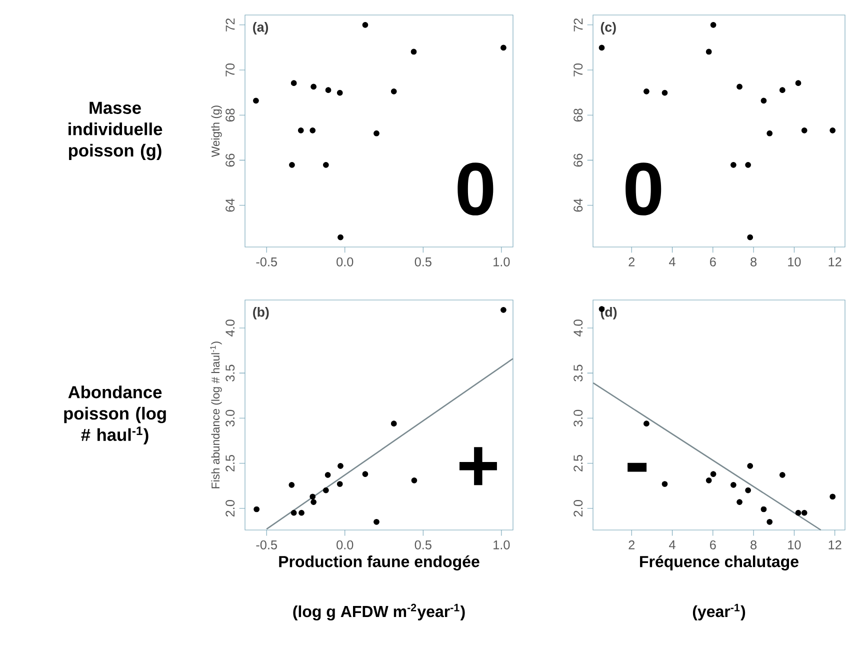 This screenshot has height=651, width=860. What do you see at coordinates (230, 25) in the screenshot?
I see `y-tick-label: 72` at bounding box center [230, 25].